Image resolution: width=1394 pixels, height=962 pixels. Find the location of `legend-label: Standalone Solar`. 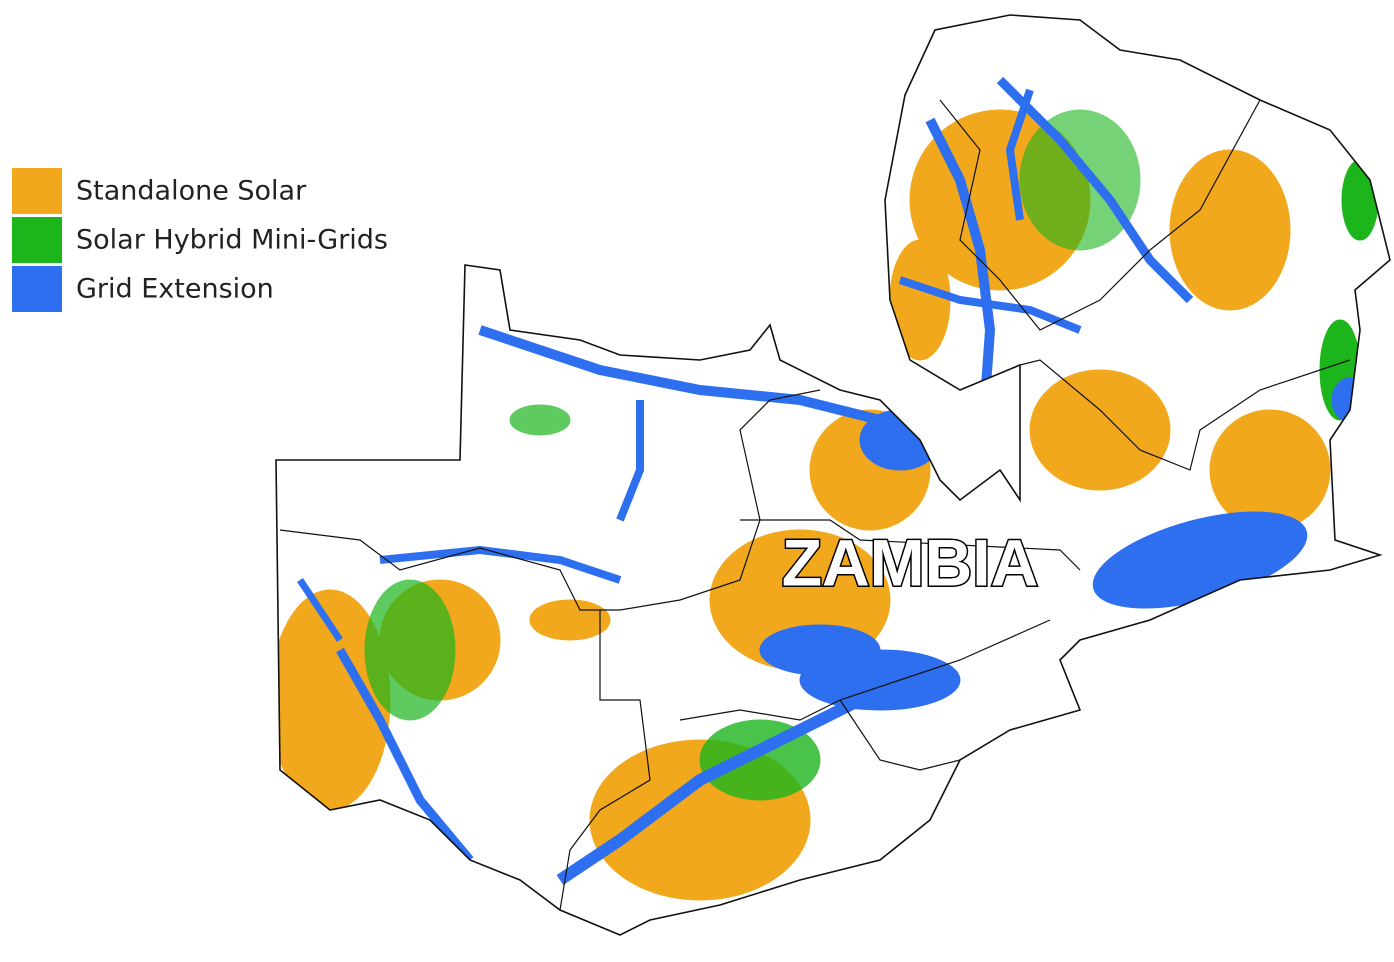

legend-label: Standalone Solar is located at coordinates (191, 191).